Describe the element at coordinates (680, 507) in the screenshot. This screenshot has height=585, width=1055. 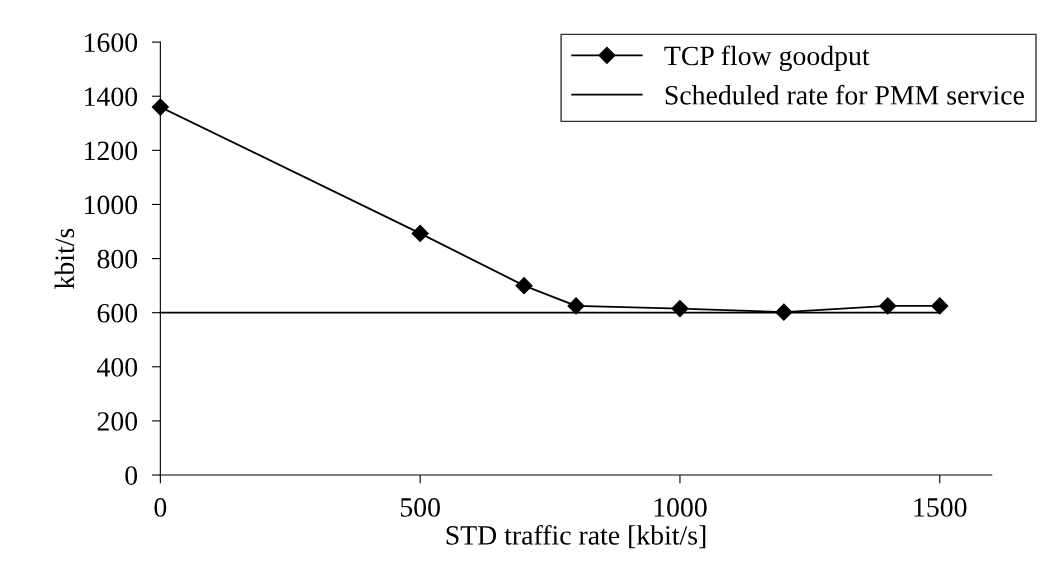
I see `x-tick-label: 1000` at that location.